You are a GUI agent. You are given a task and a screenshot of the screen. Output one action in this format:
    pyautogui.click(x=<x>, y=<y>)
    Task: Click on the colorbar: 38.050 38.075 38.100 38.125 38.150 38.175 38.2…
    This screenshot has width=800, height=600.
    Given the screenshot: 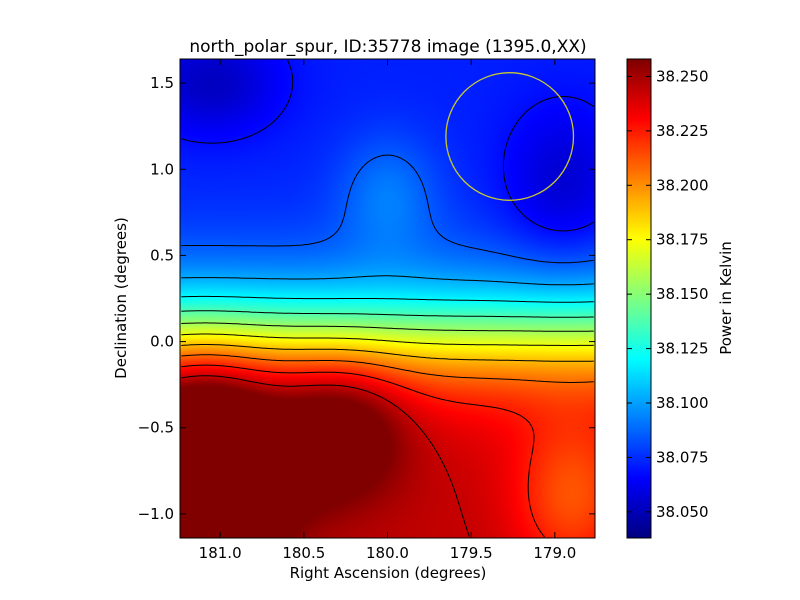 What is the action you would take?
    pyautogui.click(x=680, y=298)
    